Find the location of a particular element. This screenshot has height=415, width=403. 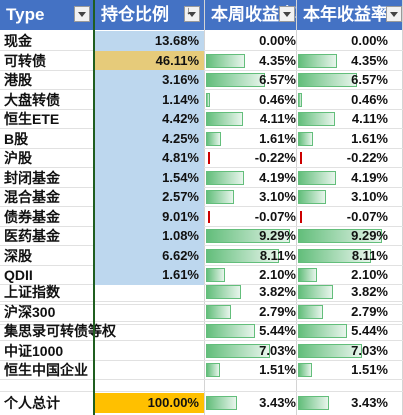

year-value: 2.10% is located at coordinates (369, 274).